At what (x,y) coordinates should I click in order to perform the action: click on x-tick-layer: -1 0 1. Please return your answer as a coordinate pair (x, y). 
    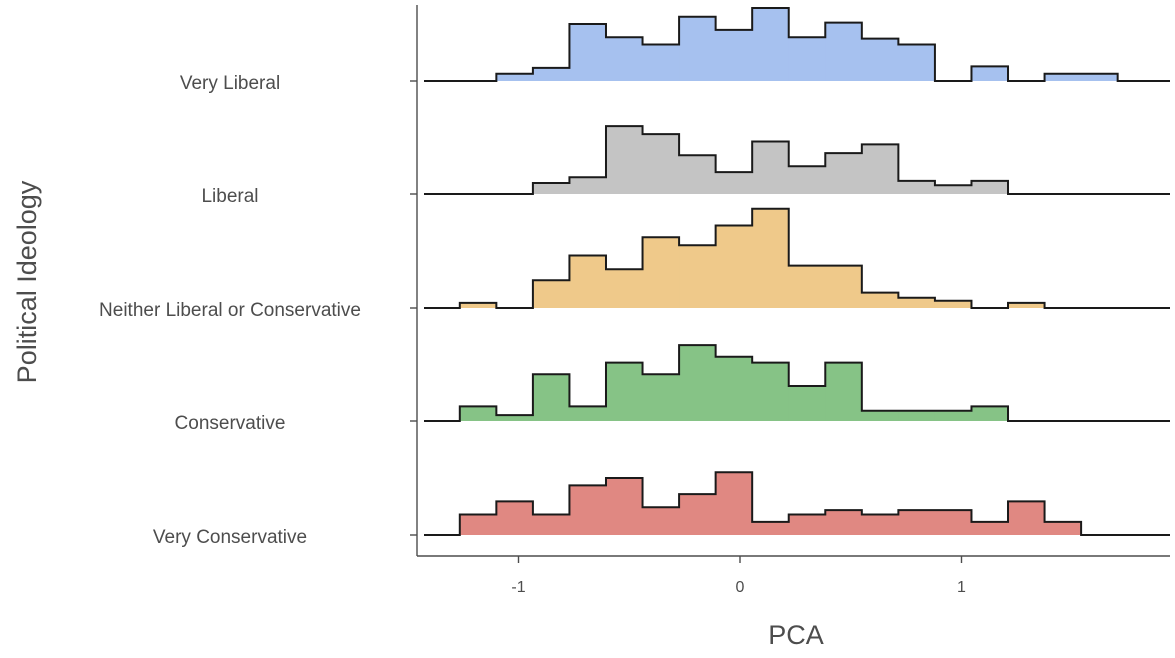
    Looking at the image, I should click on (738, 576).